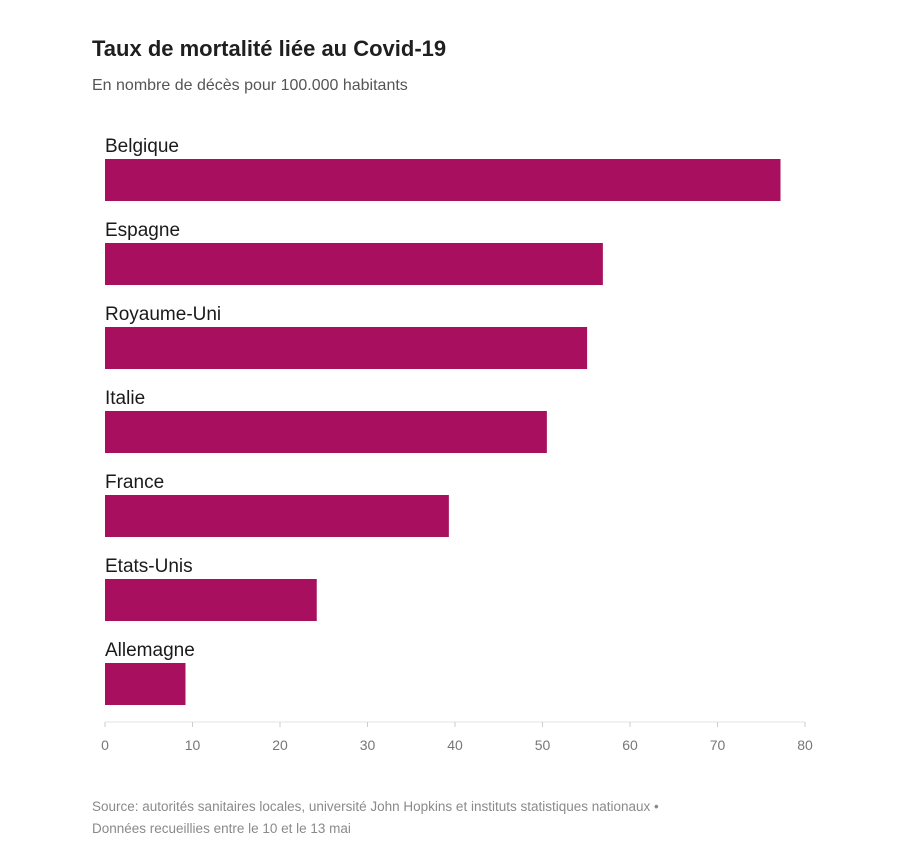 The height and width of the screenshot is (850, 903). What do you see at coordinates (269, 48) in the screenshot?
I see `chart-title: Taux de mortalité liée au Covid-19` at bounding box center [269, 48].